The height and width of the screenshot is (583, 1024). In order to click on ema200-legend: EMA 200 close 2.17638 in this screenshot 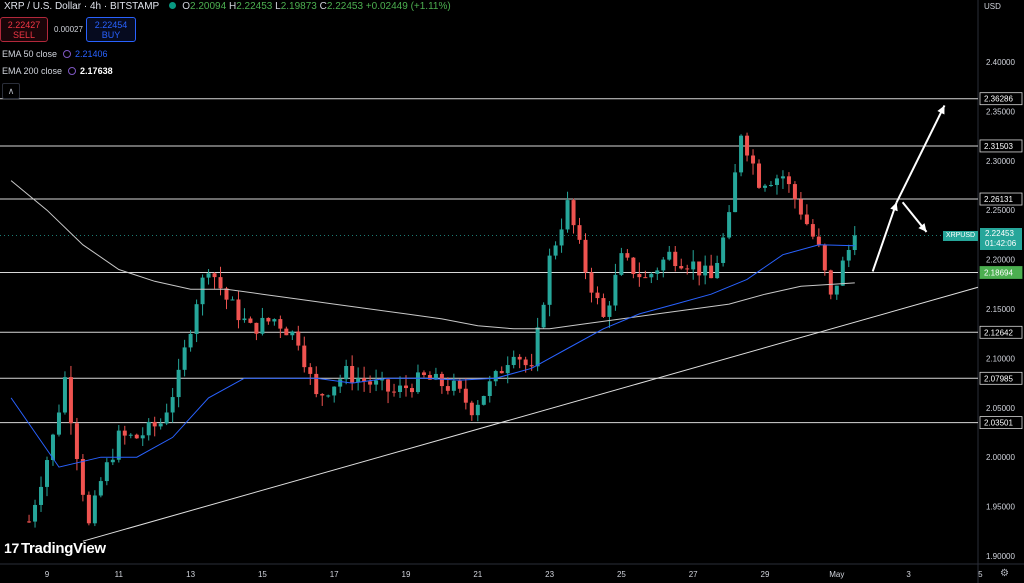, I will do `click(57, 71)`.